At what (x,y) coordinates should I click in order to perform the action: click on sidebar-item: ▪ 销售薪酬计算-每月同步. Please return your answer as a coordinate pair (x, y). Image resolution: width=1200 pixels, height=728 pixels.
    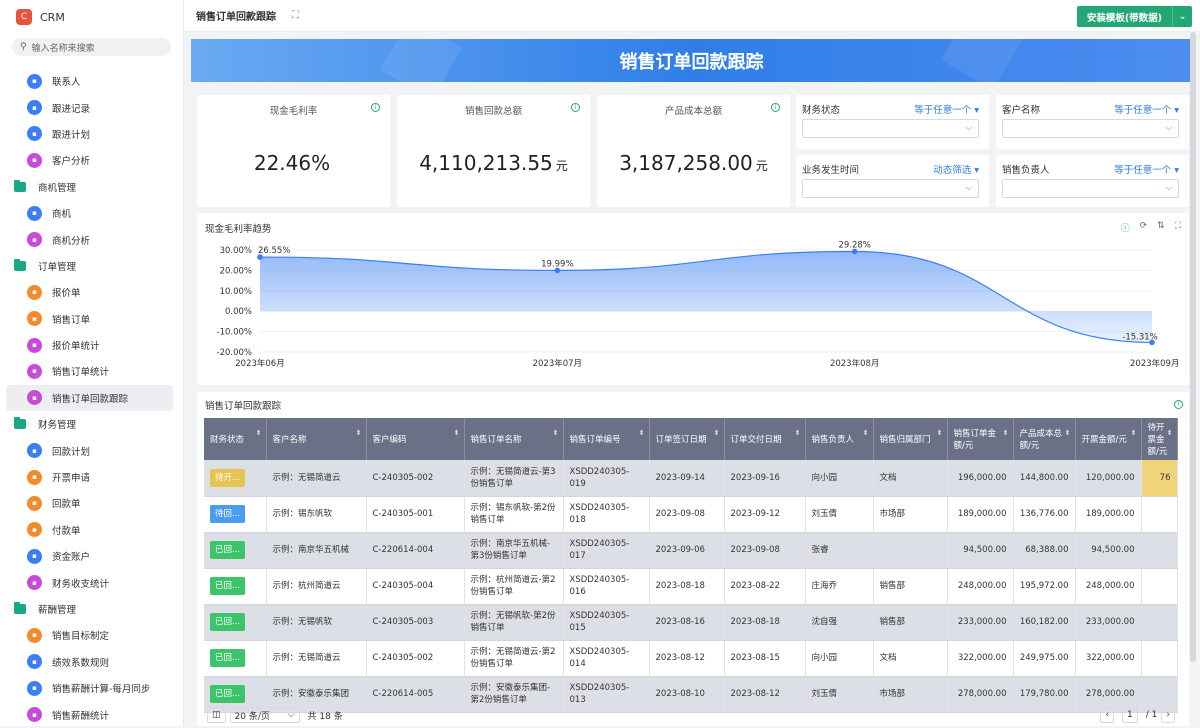
    Looking at the image, I should click on (91, 688).